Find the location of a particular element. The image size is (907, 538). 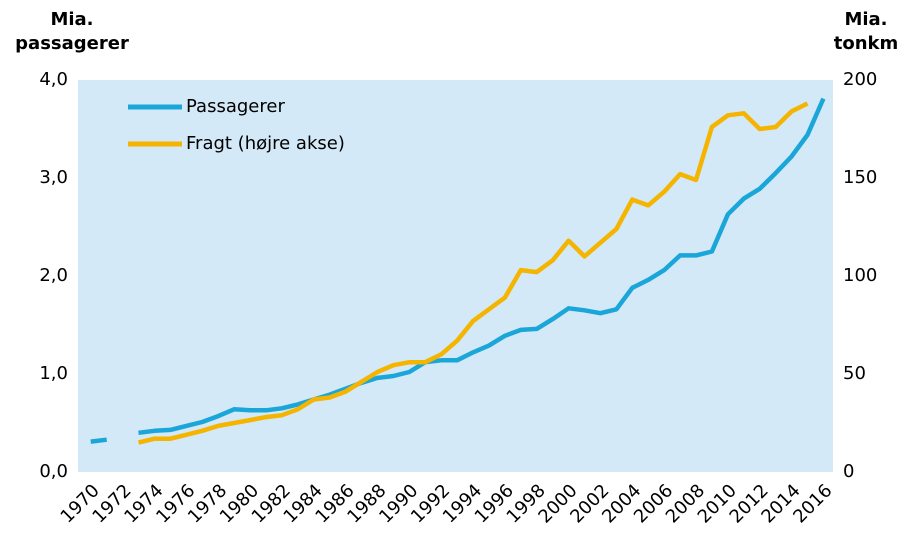

y-axis-title: Mia. passagerer is located at coordinates (72, 31).